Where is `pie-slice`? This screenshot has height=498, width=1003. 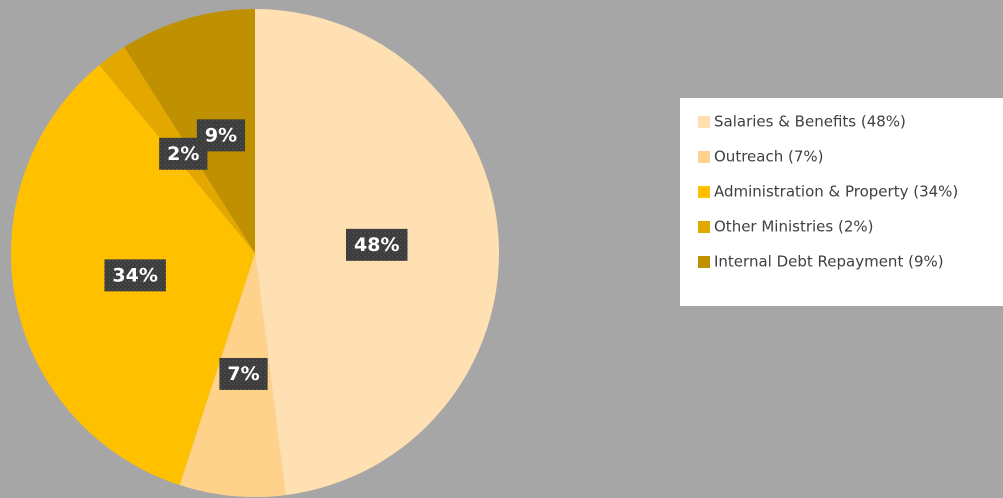 pie-slice is located at coordinates (189, 131).